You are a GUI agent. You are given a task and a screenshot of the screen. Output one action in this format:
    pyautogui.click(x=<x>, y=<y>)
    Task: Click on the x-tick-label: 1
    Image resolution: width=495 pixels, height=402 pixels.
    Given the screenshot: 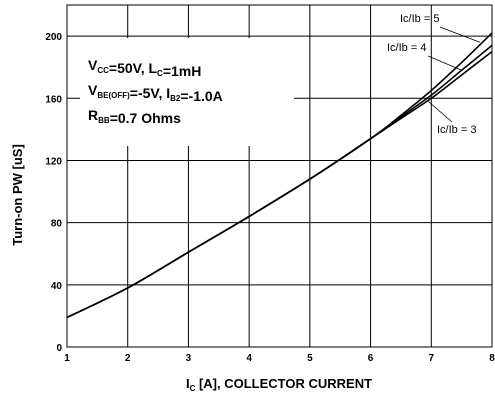 What is the action you would take?
    pyautogui.click(x=67, y=358)
    